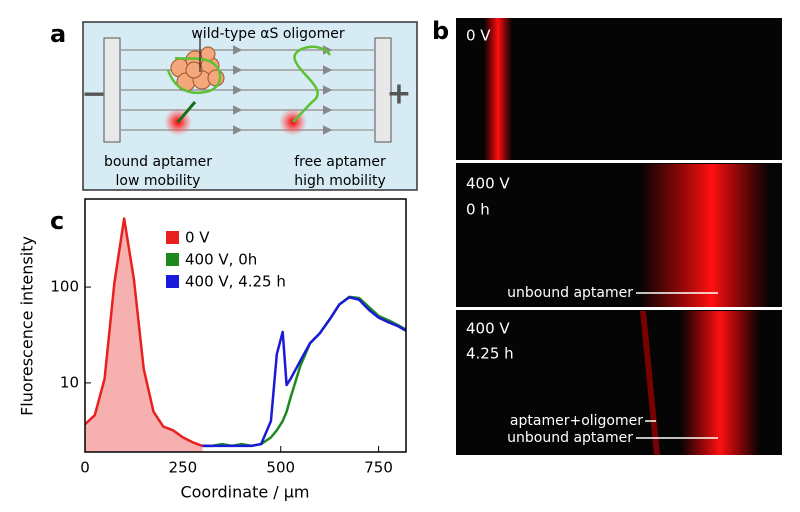  I want to click on plus-sign: +, so click(398, 94).